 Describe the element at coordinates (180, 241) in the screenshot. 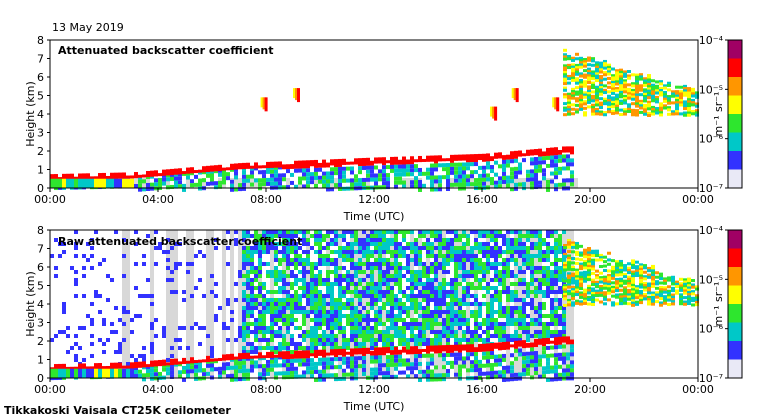

I see `panel-title: Raw attenuated backscatter coefficient` at that location.